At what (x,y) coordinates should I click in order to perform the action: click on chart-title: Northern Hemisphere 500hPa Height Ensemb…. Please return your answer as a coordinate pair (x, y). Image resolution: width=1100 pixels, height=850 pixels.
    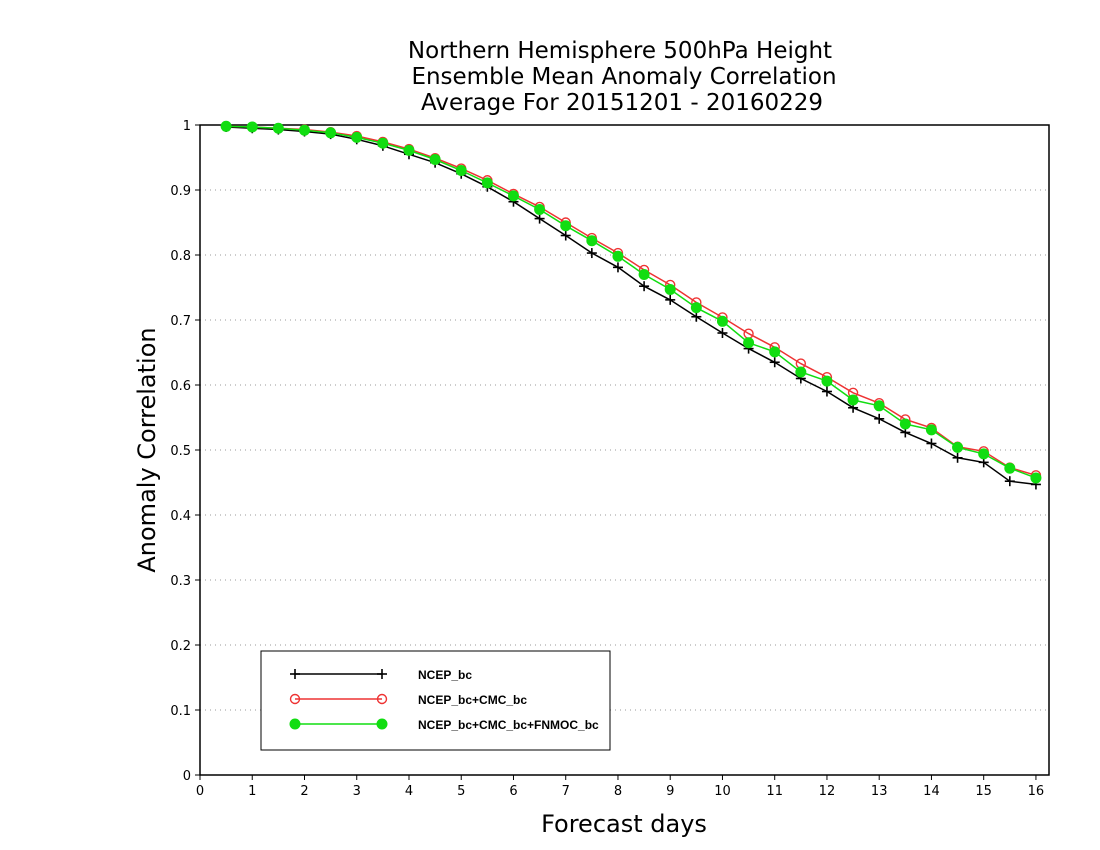
    Looking at the image, I should click on (622, 77).